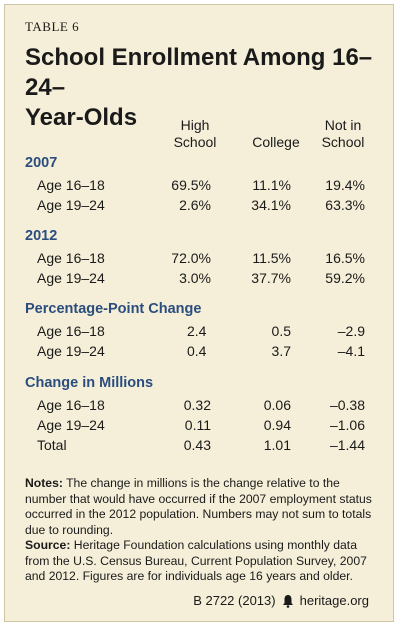 The height and width of the screenshot is (628, 400). Describe the element at coordinates (271, 278) in the screenshot. I see `cell-college: 37.7%` at that location.